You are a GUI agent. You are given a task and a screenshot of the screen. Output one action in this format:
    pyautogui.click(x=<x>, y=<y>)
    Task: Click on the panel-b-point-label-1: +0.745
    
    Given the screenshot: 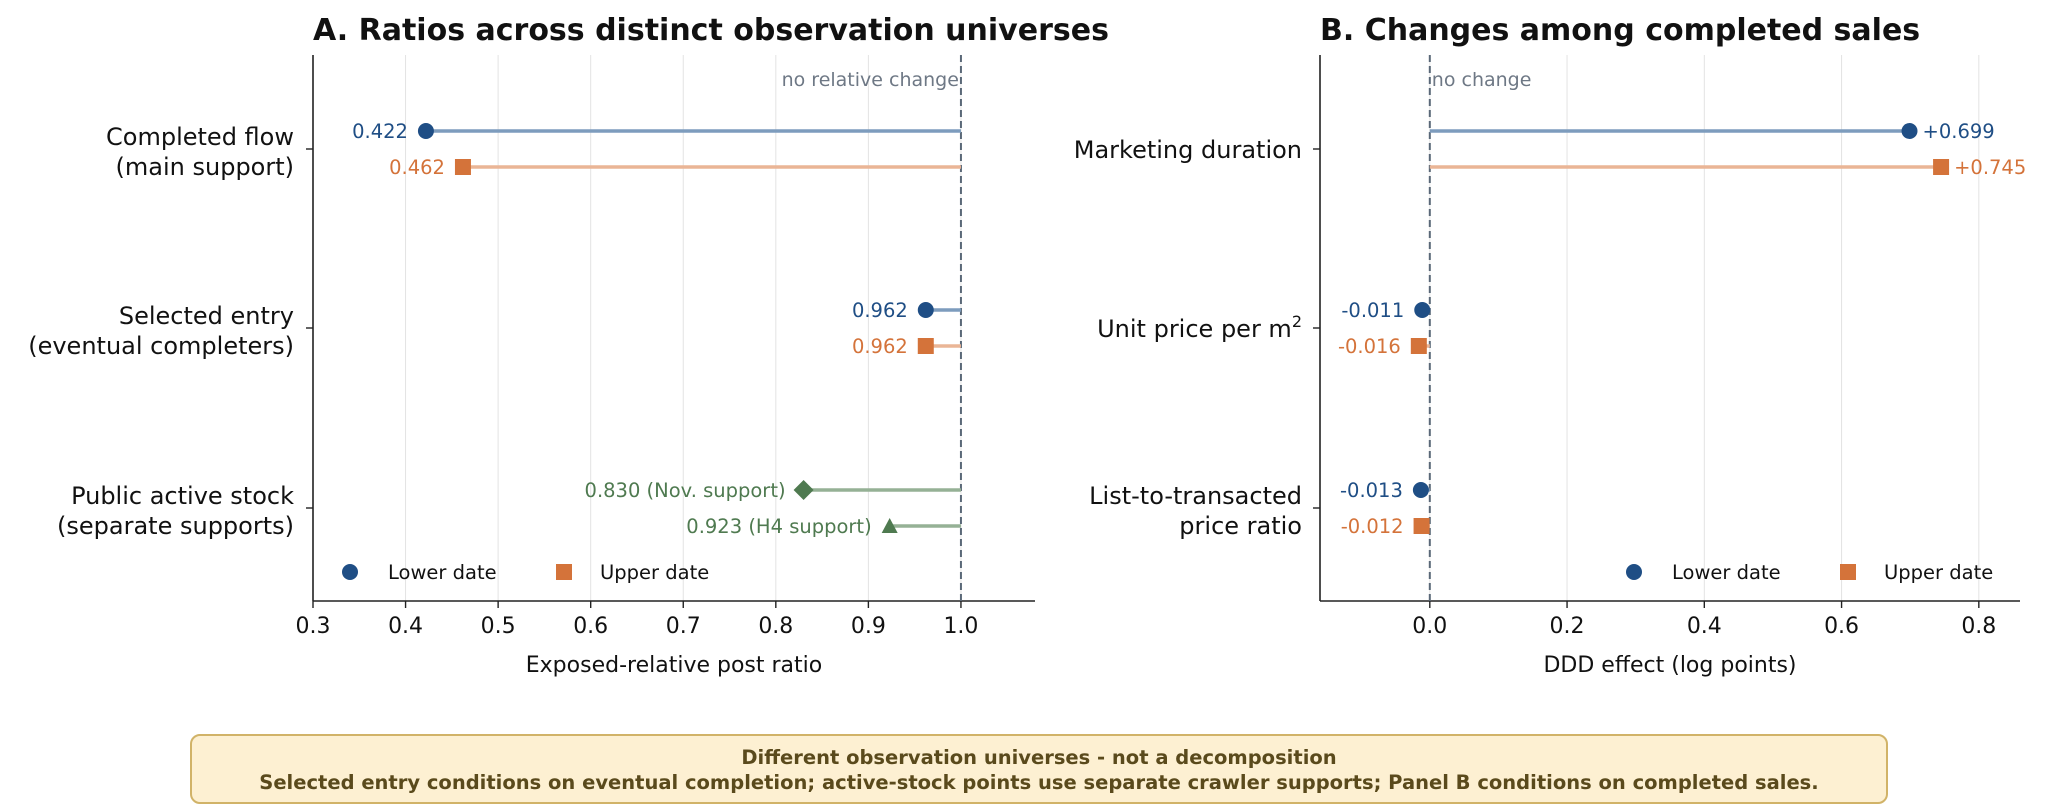 What is the action you would take?
    pyautogui.click(x=1990, y=167)
    